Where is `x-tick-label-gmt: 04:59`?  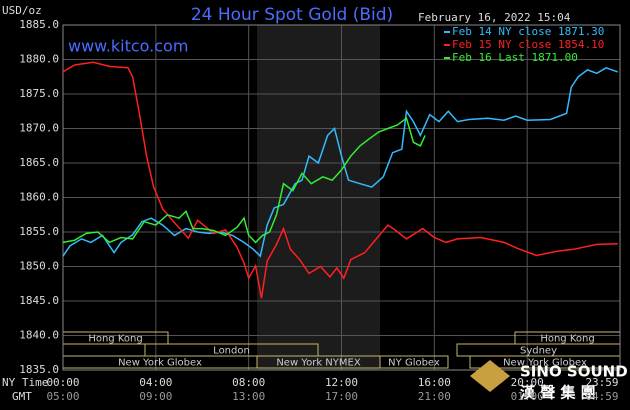 x-tick-label-gmt: 04:59 is located at coordinates (601, 396).